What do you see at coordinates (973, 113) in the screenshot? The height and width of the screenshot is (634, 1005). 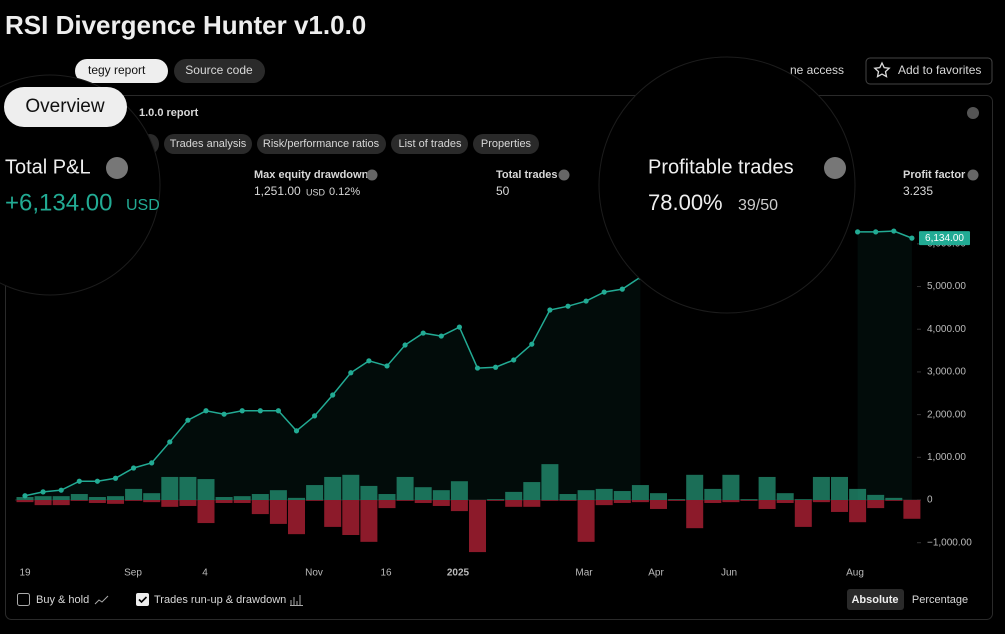 I see `help-icon` at bounding box center [973, 113].